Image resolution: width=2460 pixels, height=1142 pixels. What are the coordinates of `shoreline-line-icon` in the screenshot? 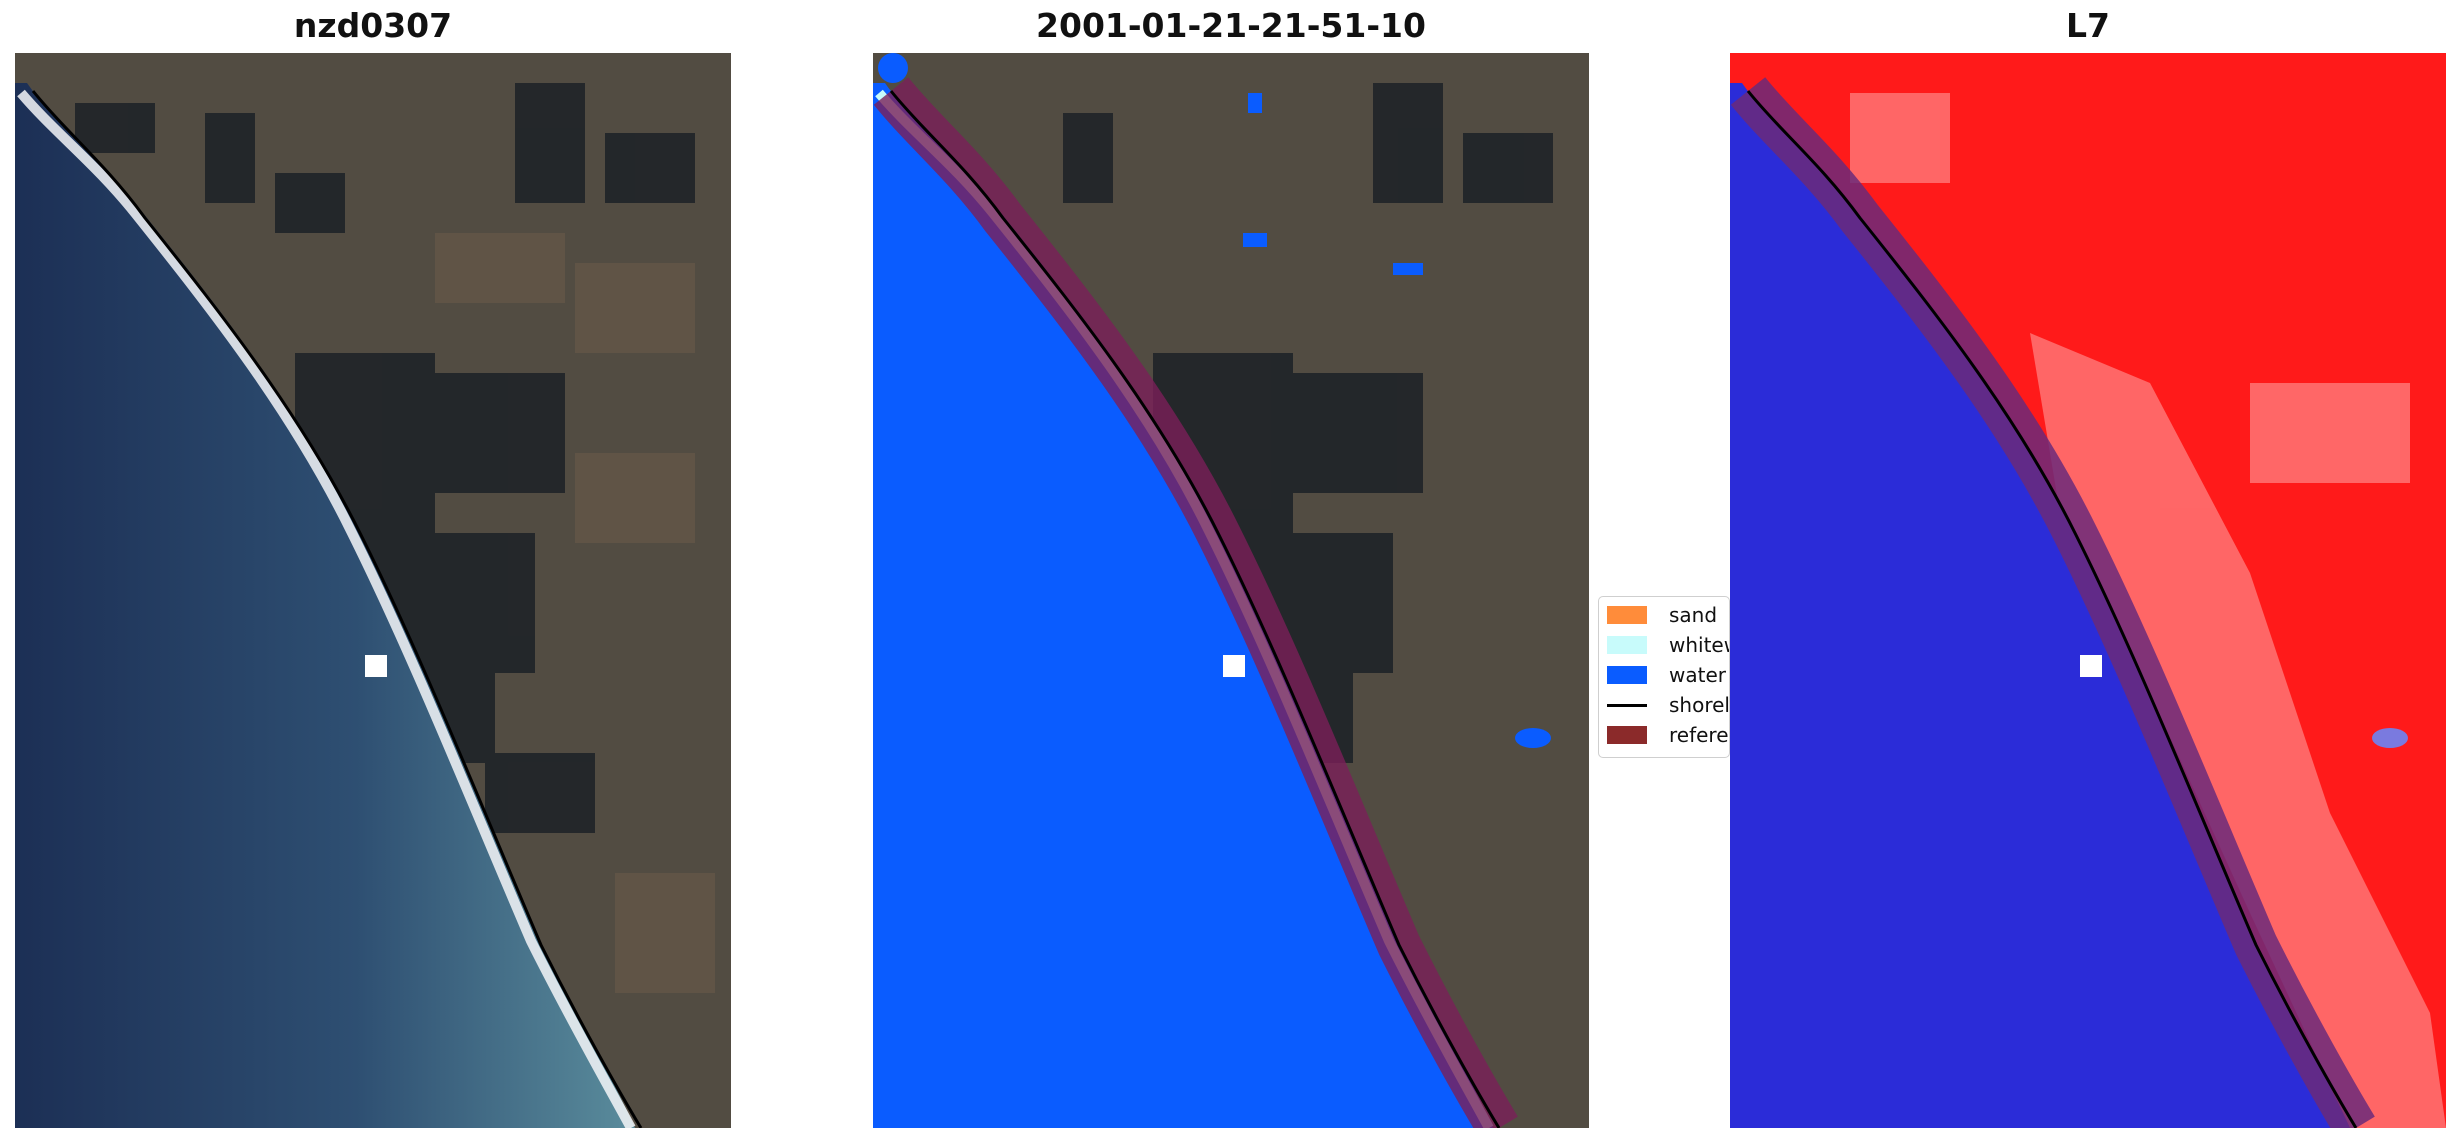 It's located at (1627, 705).